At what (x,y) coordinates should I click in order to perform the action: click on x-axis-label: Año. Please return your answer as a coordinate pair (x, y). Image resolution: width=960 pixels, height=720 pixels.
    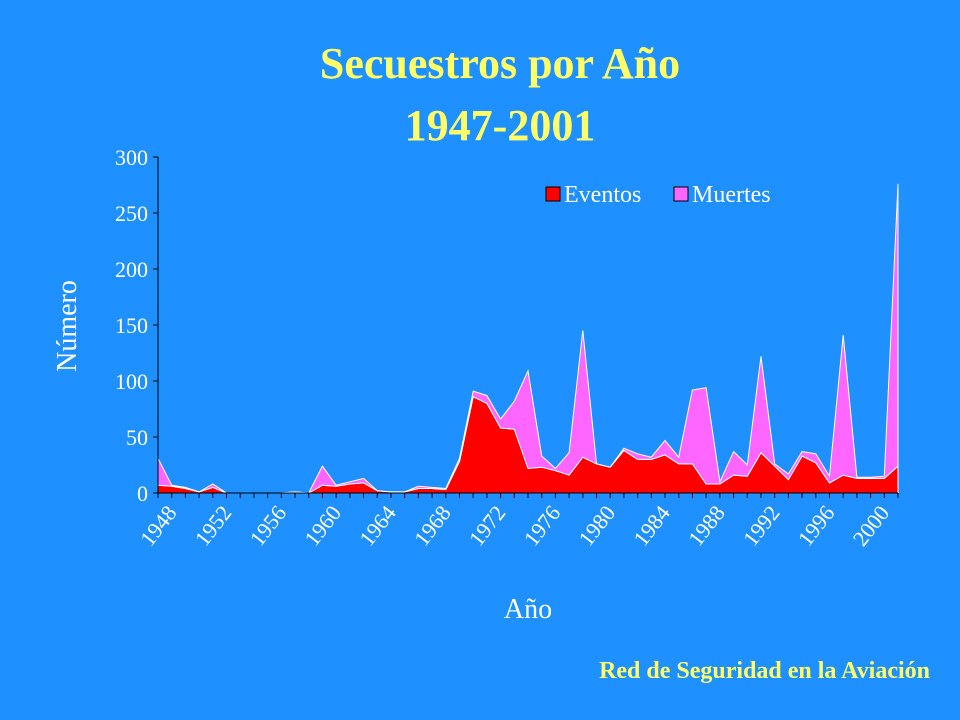
    Looking at the image, I should click on (528, 609).